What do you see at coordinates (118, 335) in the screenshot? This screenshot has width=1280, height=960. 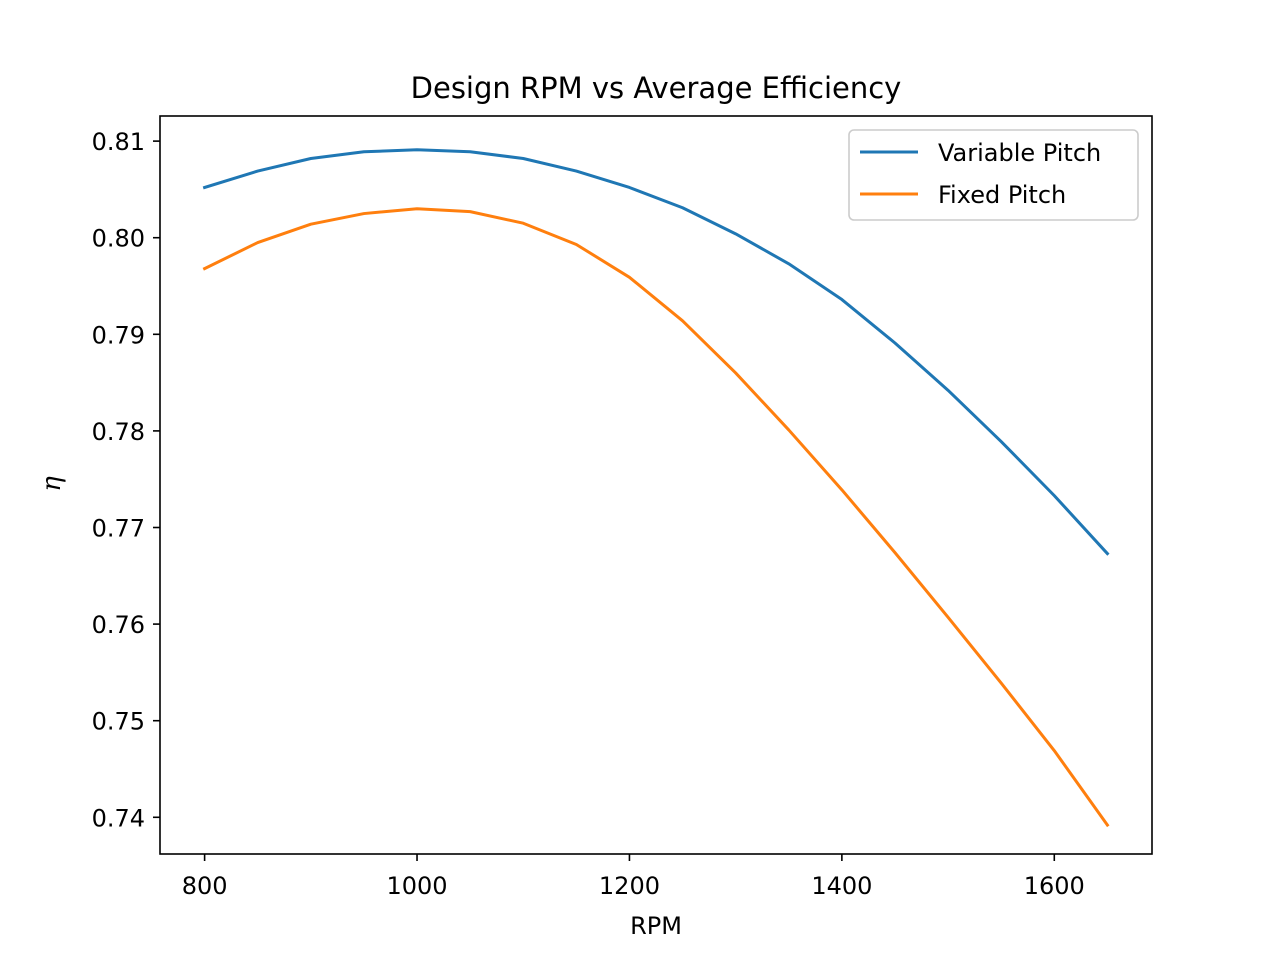 I see `y-tick-label: 0.79` at bounding box center [118, 335].